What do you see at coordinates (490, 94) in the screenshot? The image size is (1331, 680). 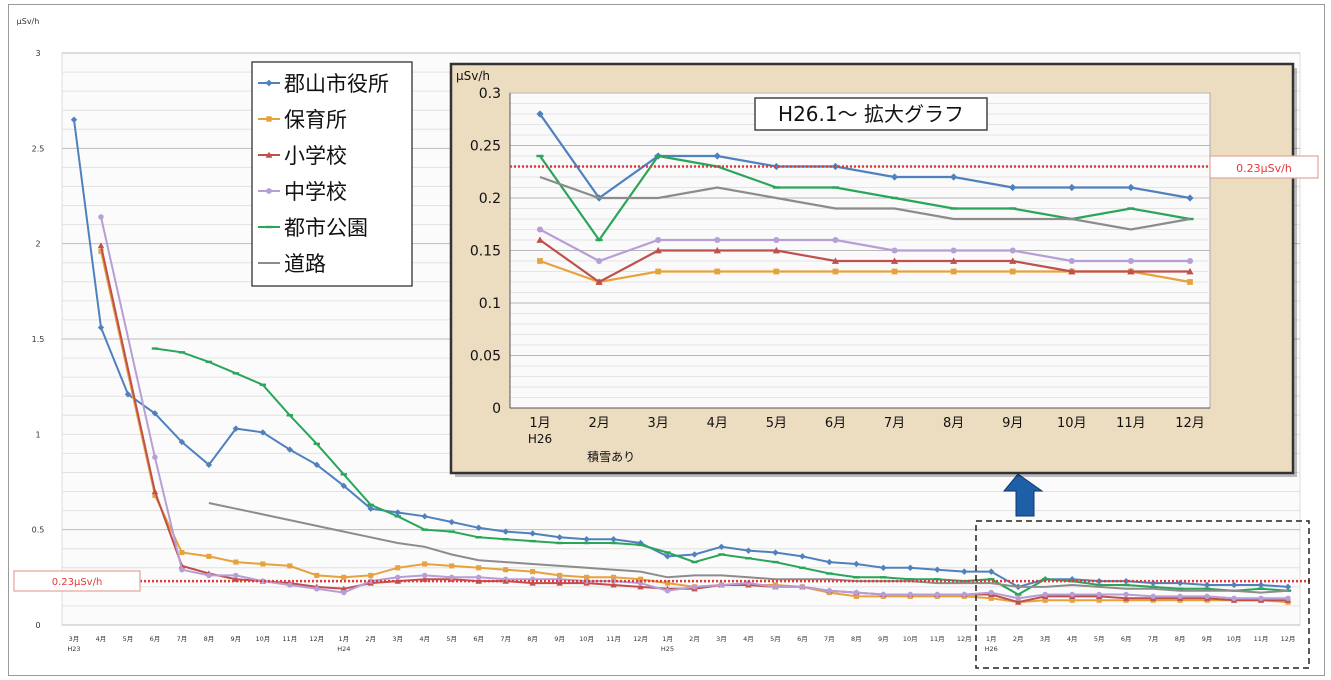 I see `inset-y-tick-label: 0.3` at bounding box center [490, 94].